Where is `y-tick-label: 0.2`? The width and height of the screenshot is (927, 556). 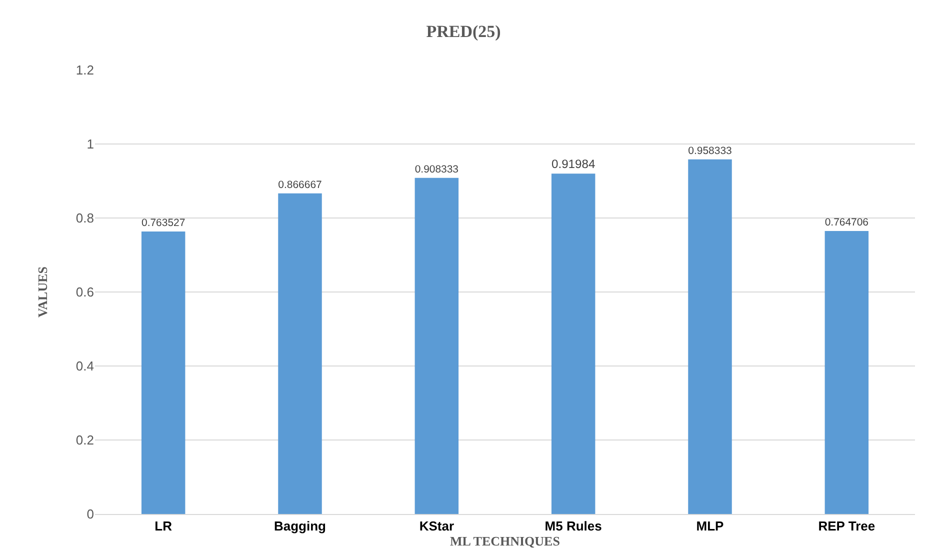
y-tick-label: 0.2 is located at coordinates (85, 440).